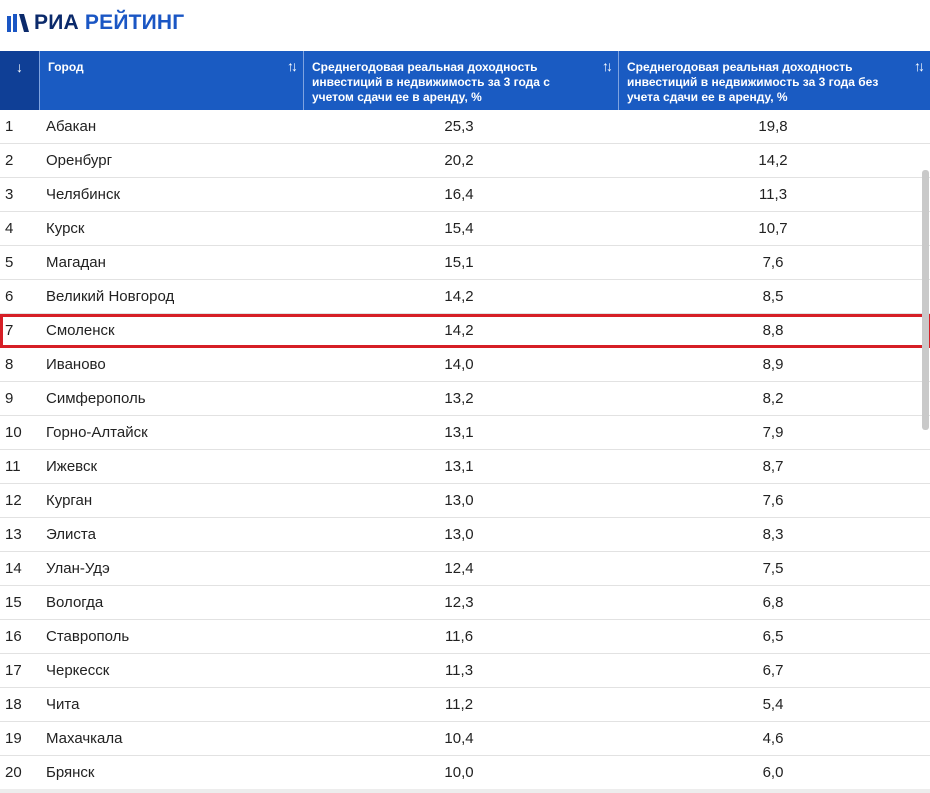 This screenshot has width=930, height=793. I want to click on row-without-rent: 8,7, so click(773, 466).